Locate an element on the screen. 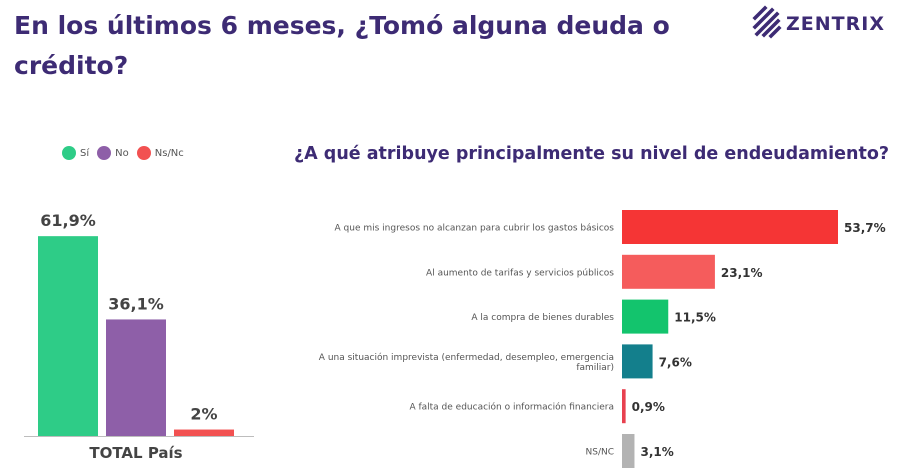 This screenshot has width=900, height=474. legend: Sí No Ns/Nc is located at coordinates (127, 153).